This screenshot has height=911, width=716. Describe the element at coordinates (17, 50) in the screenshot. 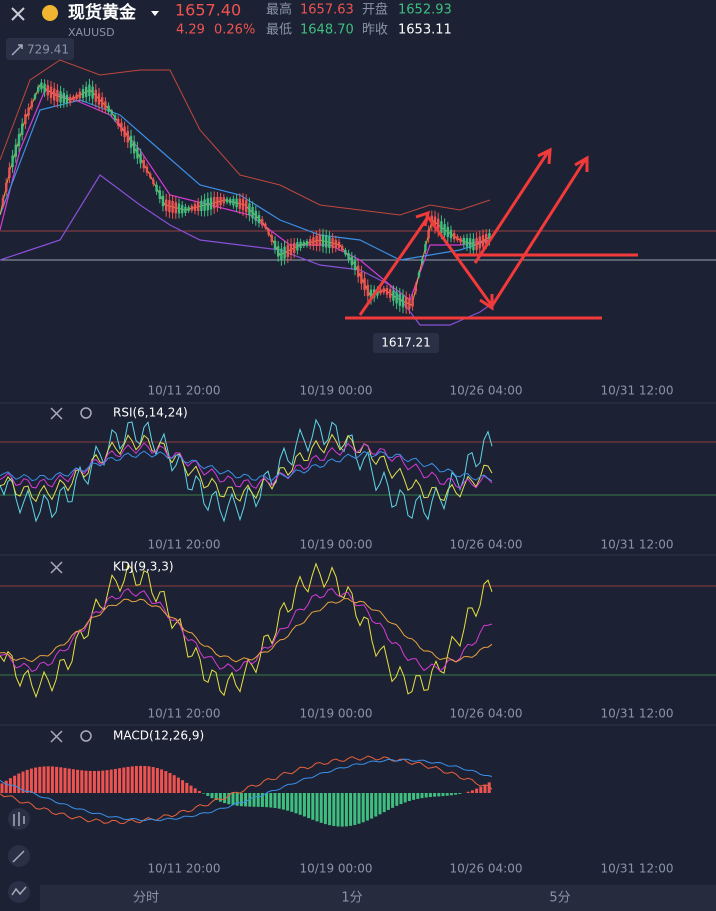

I see `expand-icon` at that location.